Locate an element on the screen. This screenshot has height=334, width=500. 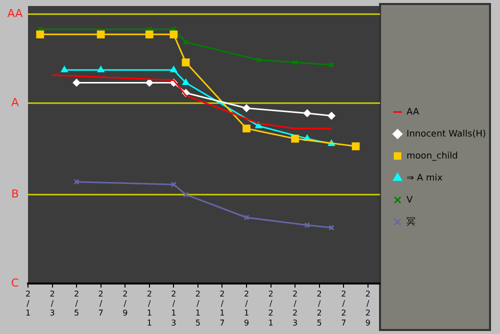
x-tick-label: 2/15 is located at coordinates (197, 308).